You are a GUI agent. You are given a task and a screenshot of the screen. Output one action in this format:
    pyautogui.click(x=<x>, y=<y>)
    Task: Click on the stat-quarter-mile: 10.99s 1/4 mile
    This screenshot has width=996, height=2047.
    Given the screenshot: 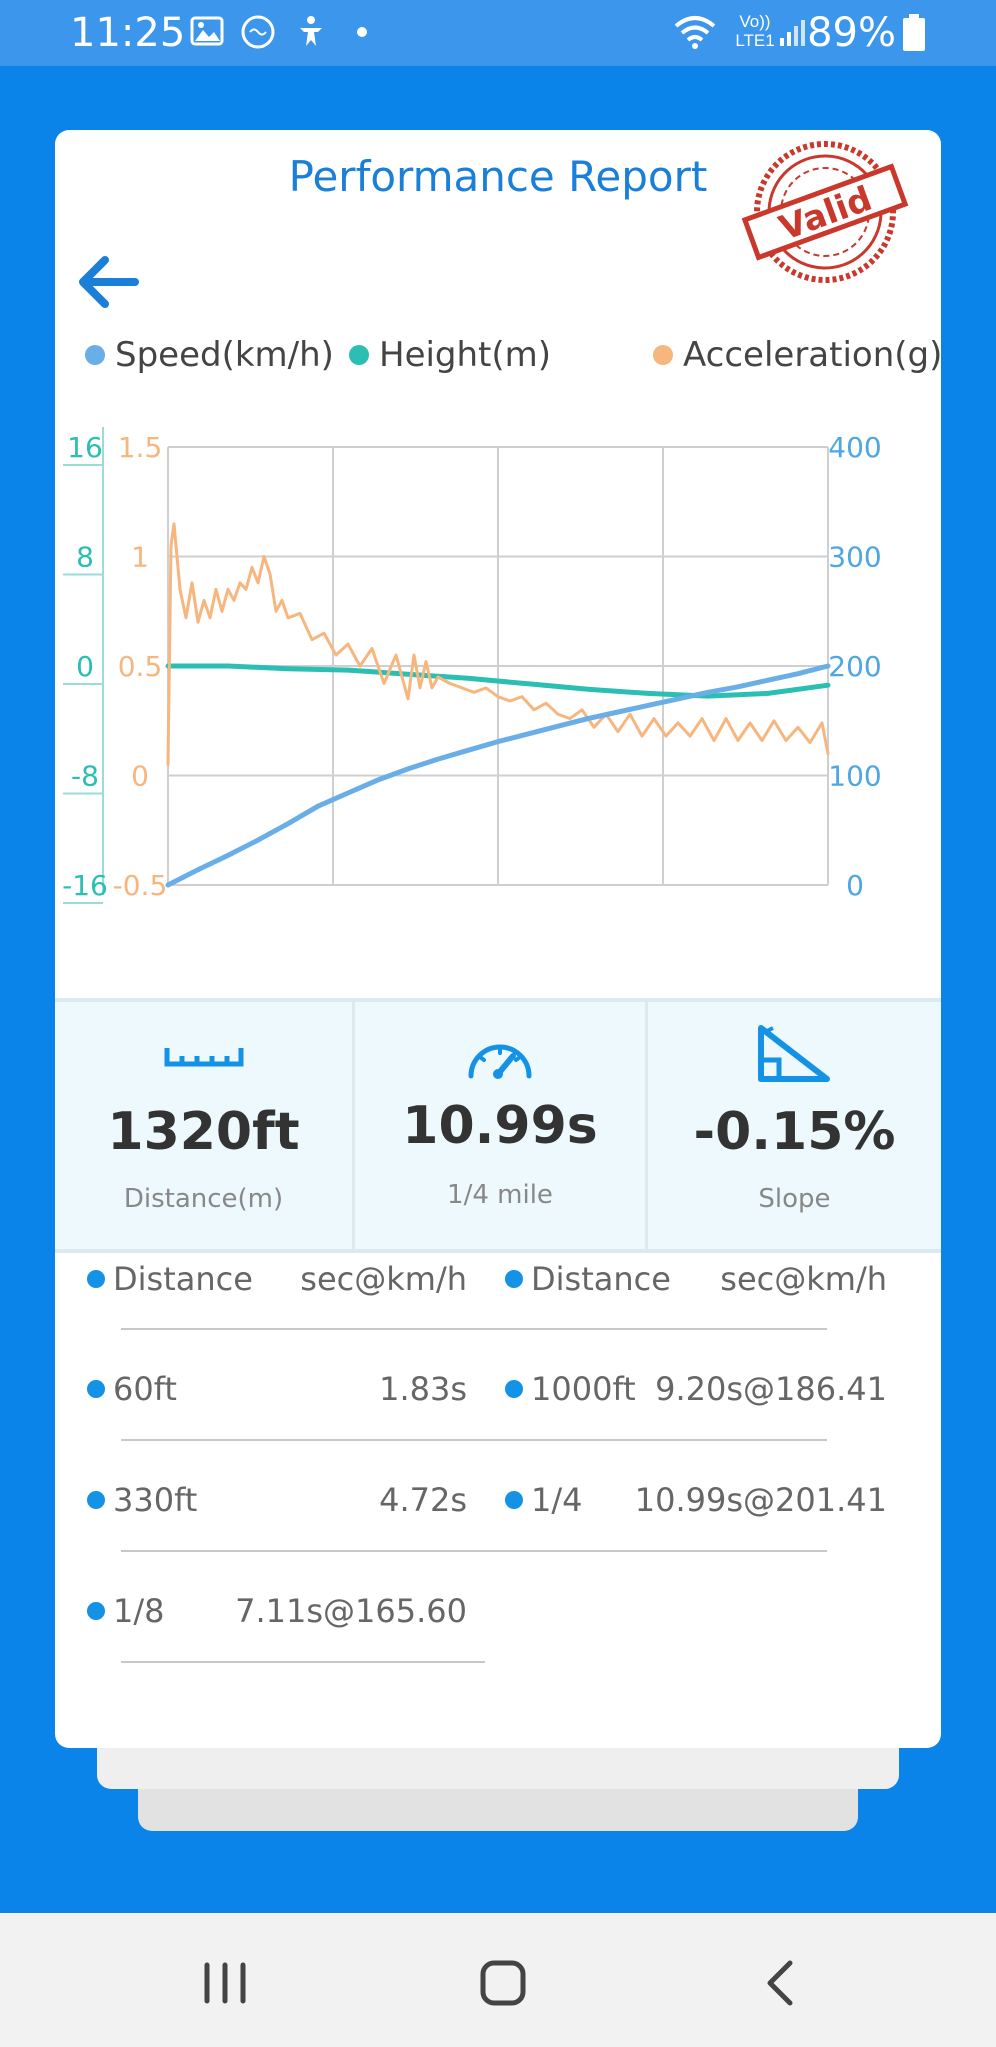 What is the action you would take?
    pyautogui.click(x=500, y=1125)
    